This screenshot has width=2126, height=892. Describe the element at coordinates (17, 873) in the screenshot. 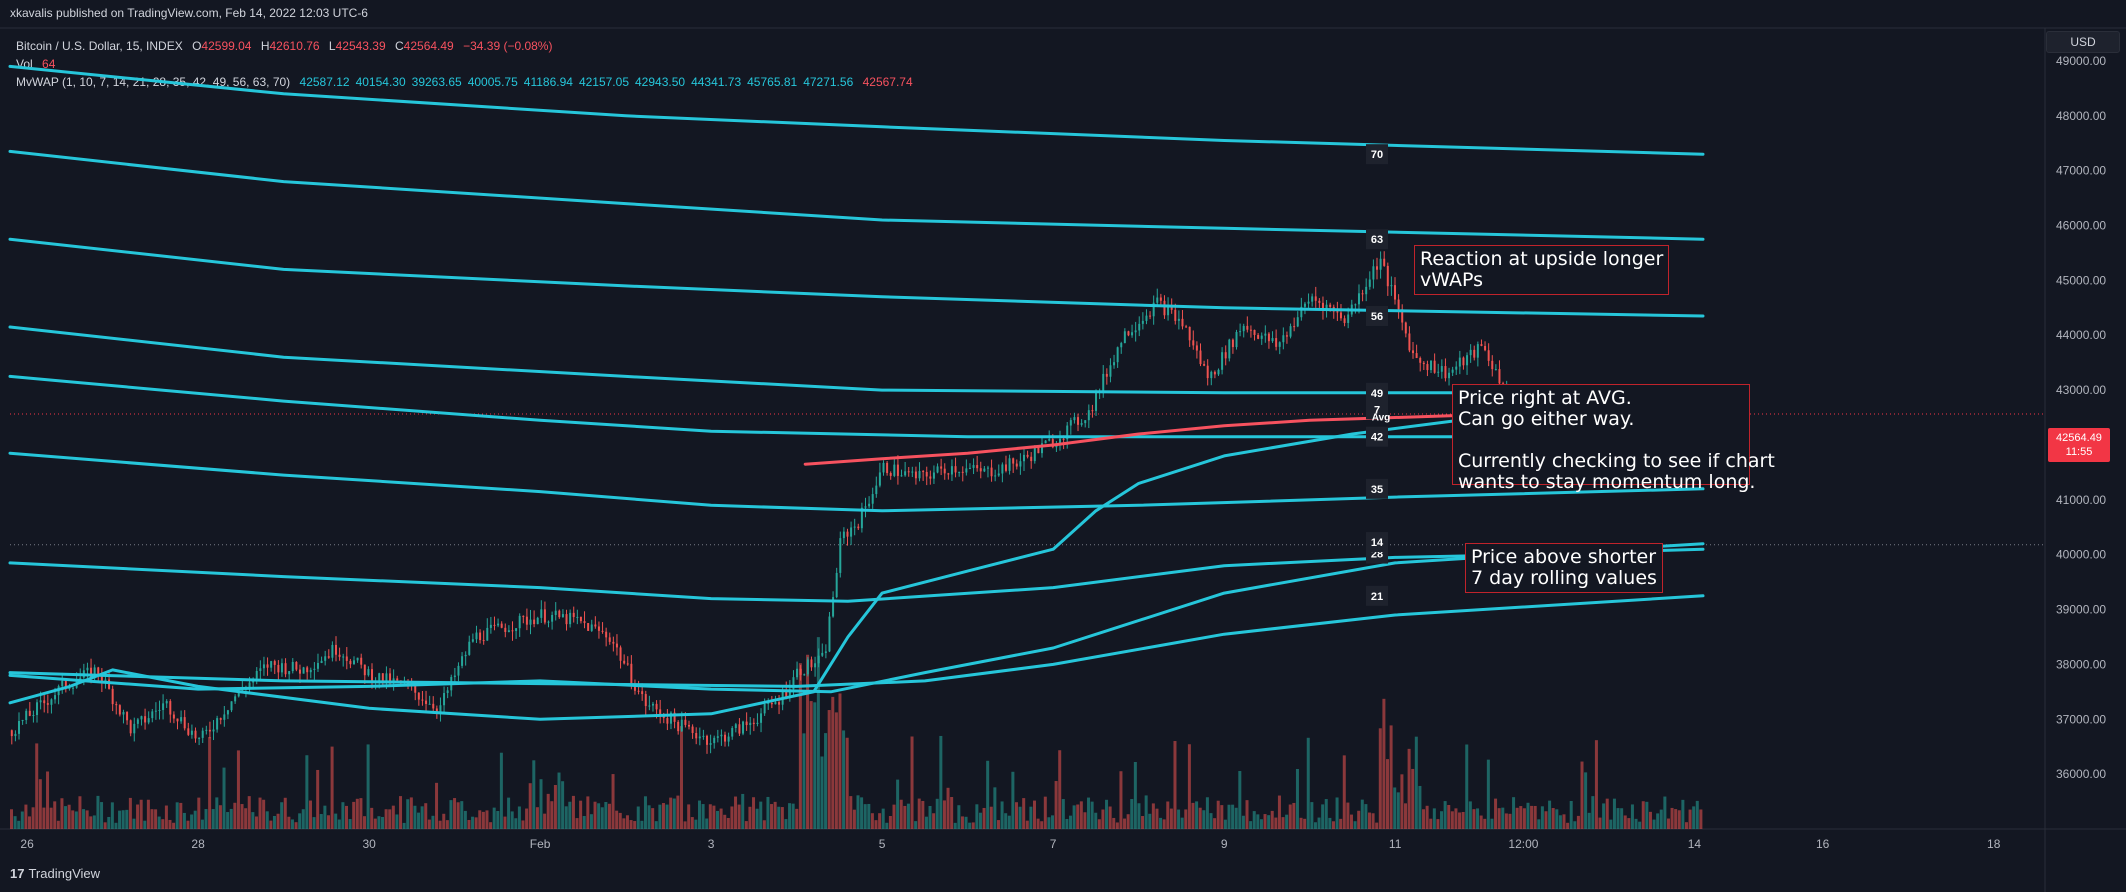

I see `tradingview-logo-icon: 17` at that location.